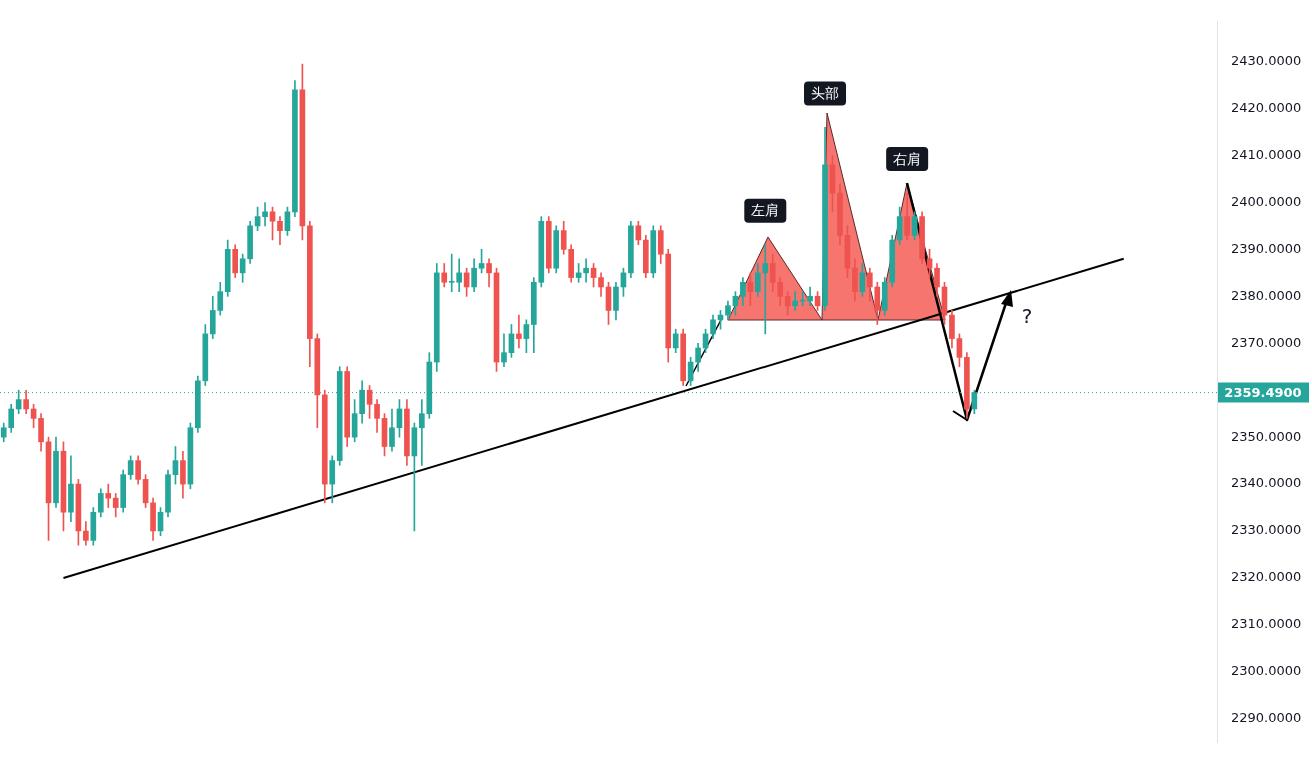 The height and width of the screenshot is (764, 1312). What do you see at coordinates (1266, 624) in the screenshot?
I see `y-tick-label: 2310.0000` at bounding box center [1266, 624].